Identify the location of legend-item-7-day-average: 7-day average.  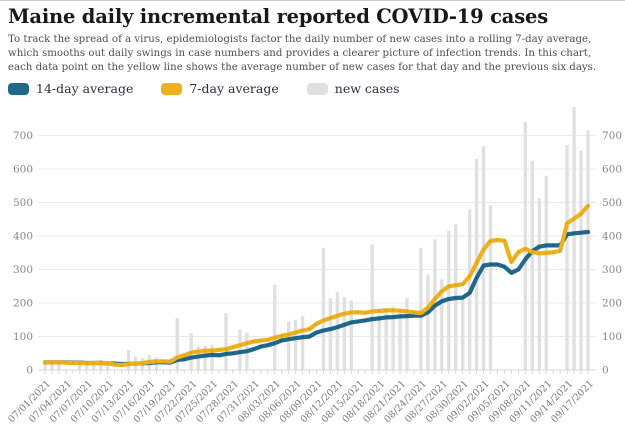
(220, 89).